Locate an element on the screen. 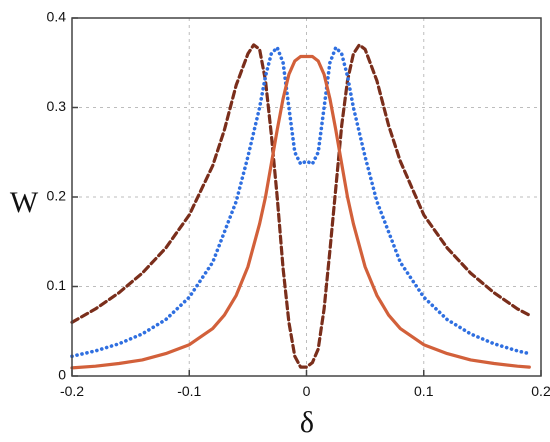  x-tick-label: 0.1 is located at coordinates (424, 391).